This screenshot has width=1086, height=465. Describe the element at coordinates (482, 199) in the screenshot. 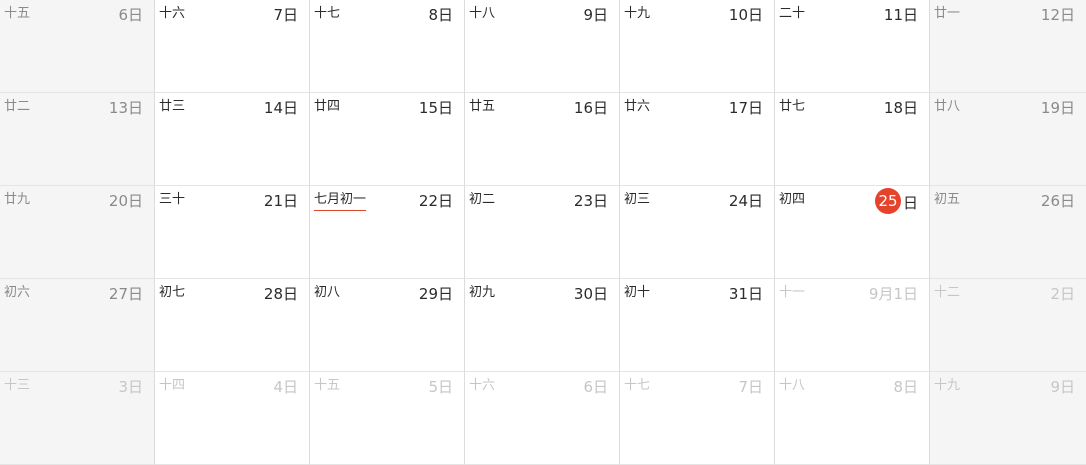

I see `lunar-date: 初二` at that location.